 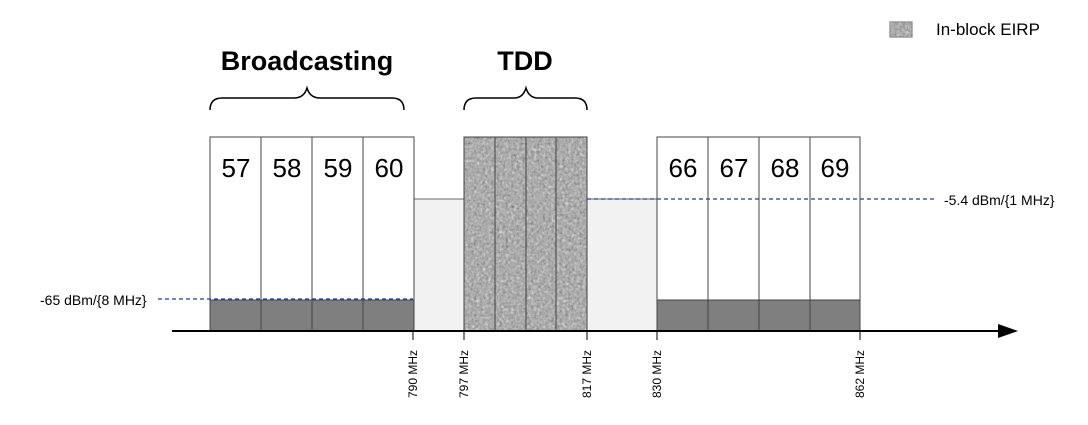 I want to click on guard-band-left, so click(x=438, y=265).